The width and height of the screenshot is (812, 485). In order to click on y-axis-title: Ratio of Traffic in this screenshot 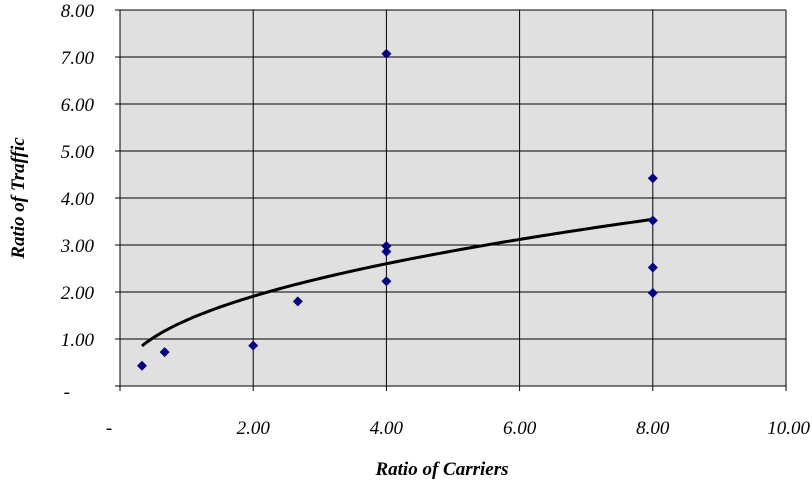, I will do `click(18, 198)`.